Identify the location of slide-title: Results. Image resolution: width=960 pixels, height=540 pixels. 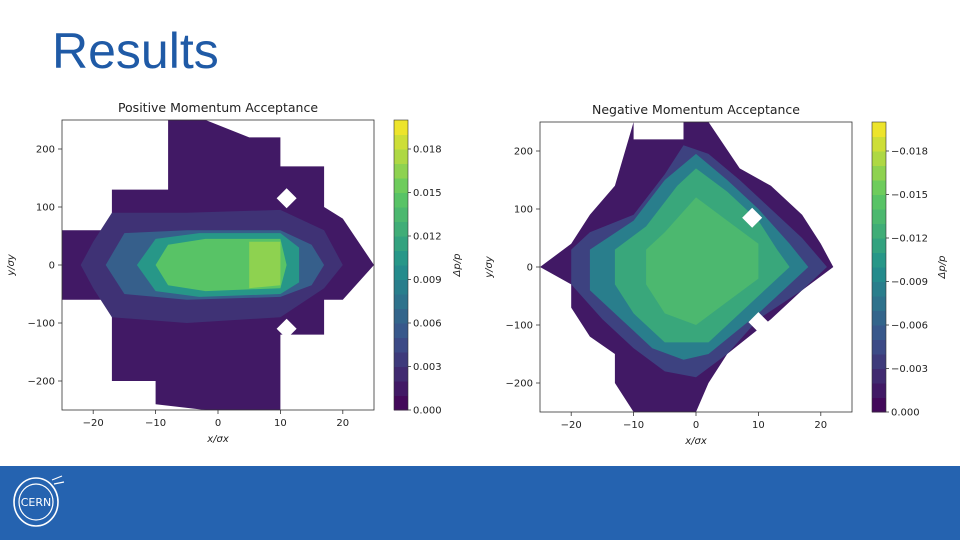
(135, 51).